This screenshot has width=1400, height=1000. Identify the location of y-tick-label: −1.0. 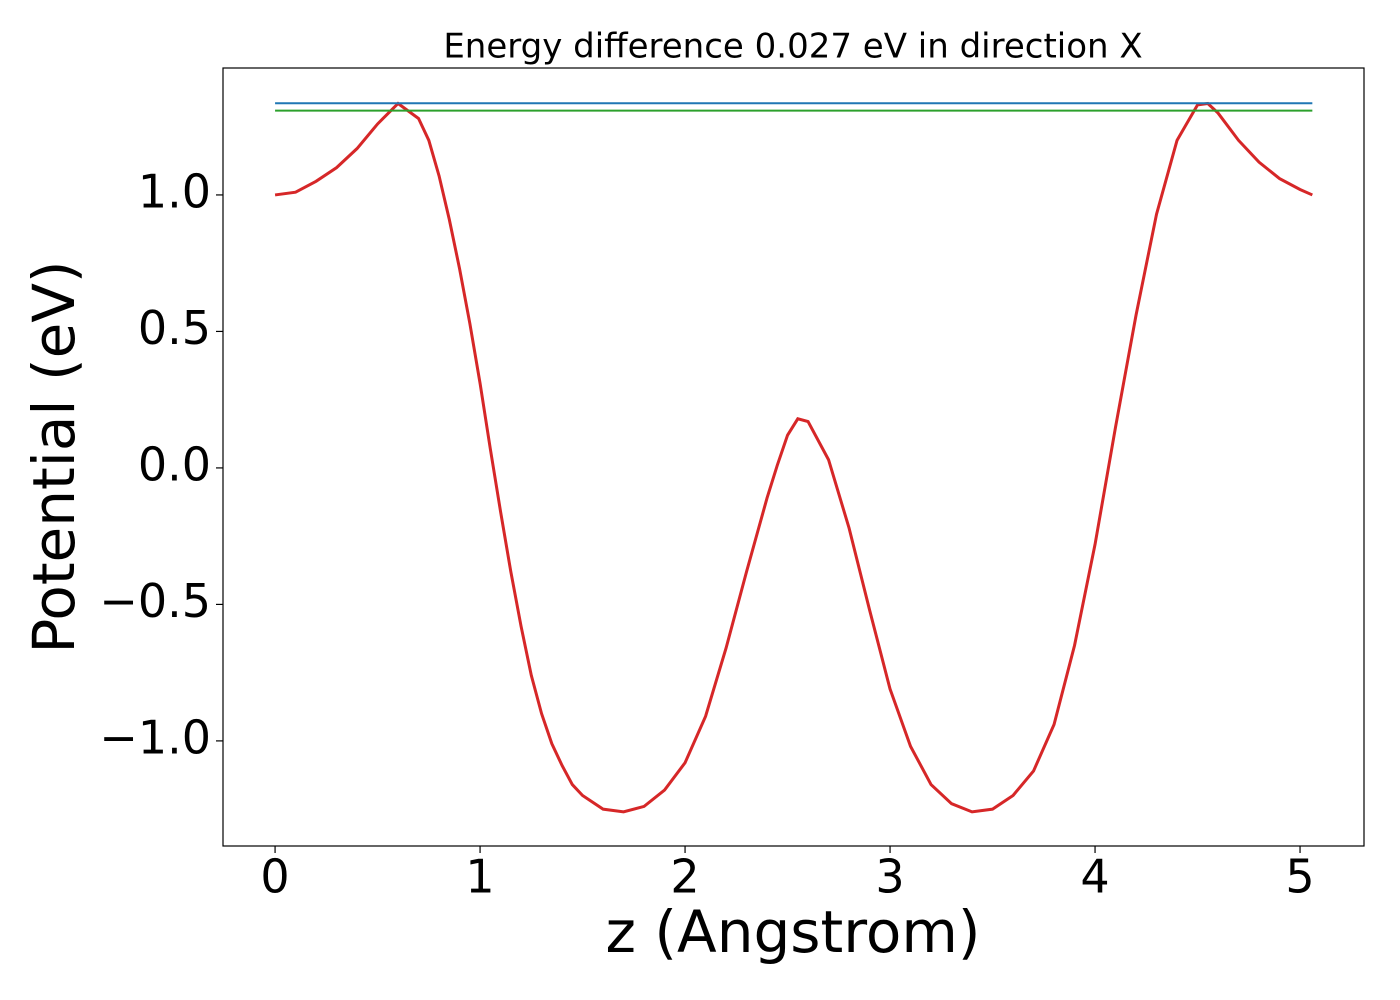
(155, 737).